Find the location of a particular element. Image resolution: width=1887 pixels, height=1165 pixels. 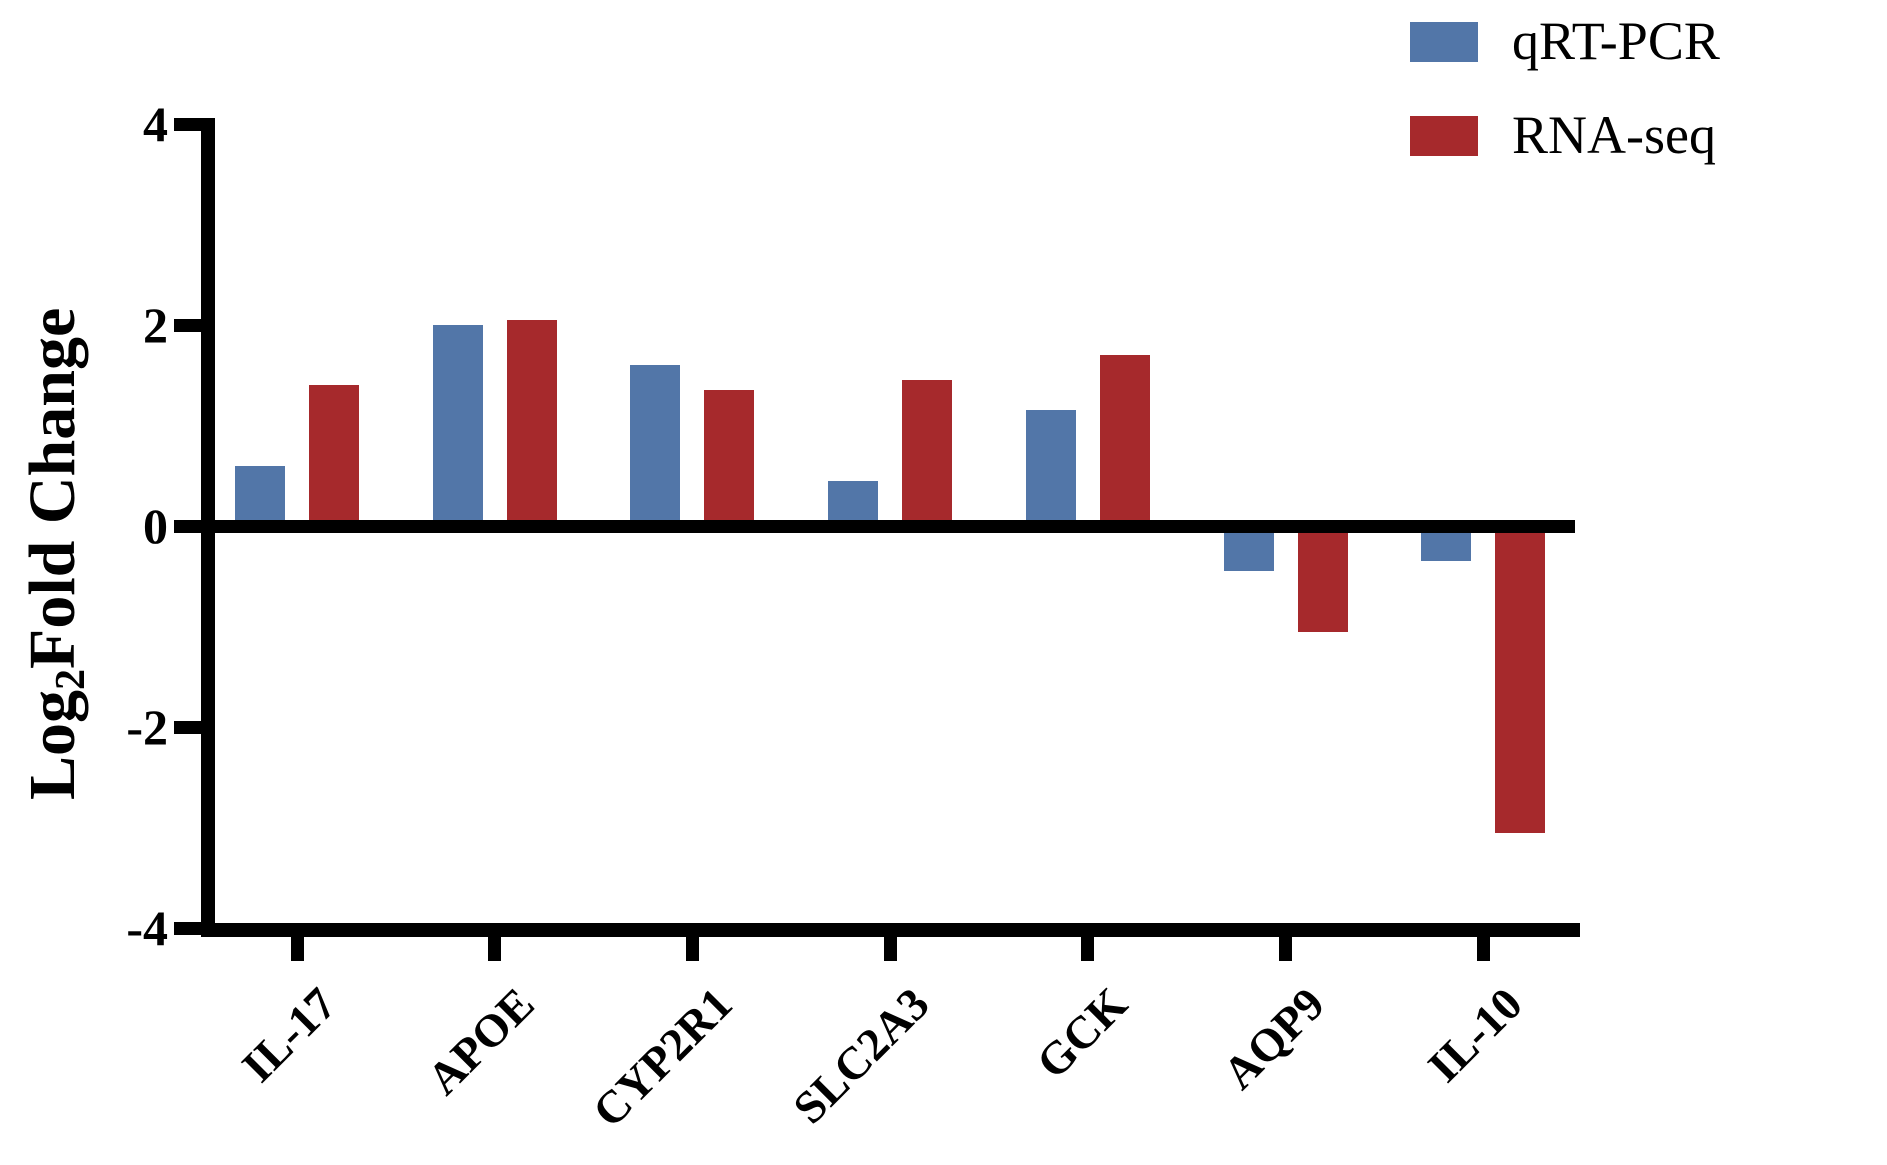

legend-label: qRT-PCR is located at coordinates (1616, 41).